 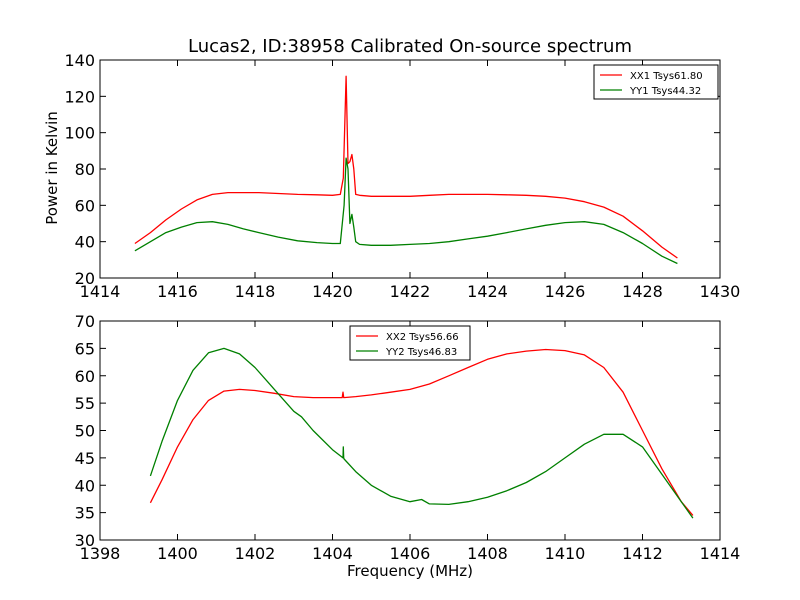 I want to click on x-tick-label-top-5: 1424, so click(x=487, y=291).